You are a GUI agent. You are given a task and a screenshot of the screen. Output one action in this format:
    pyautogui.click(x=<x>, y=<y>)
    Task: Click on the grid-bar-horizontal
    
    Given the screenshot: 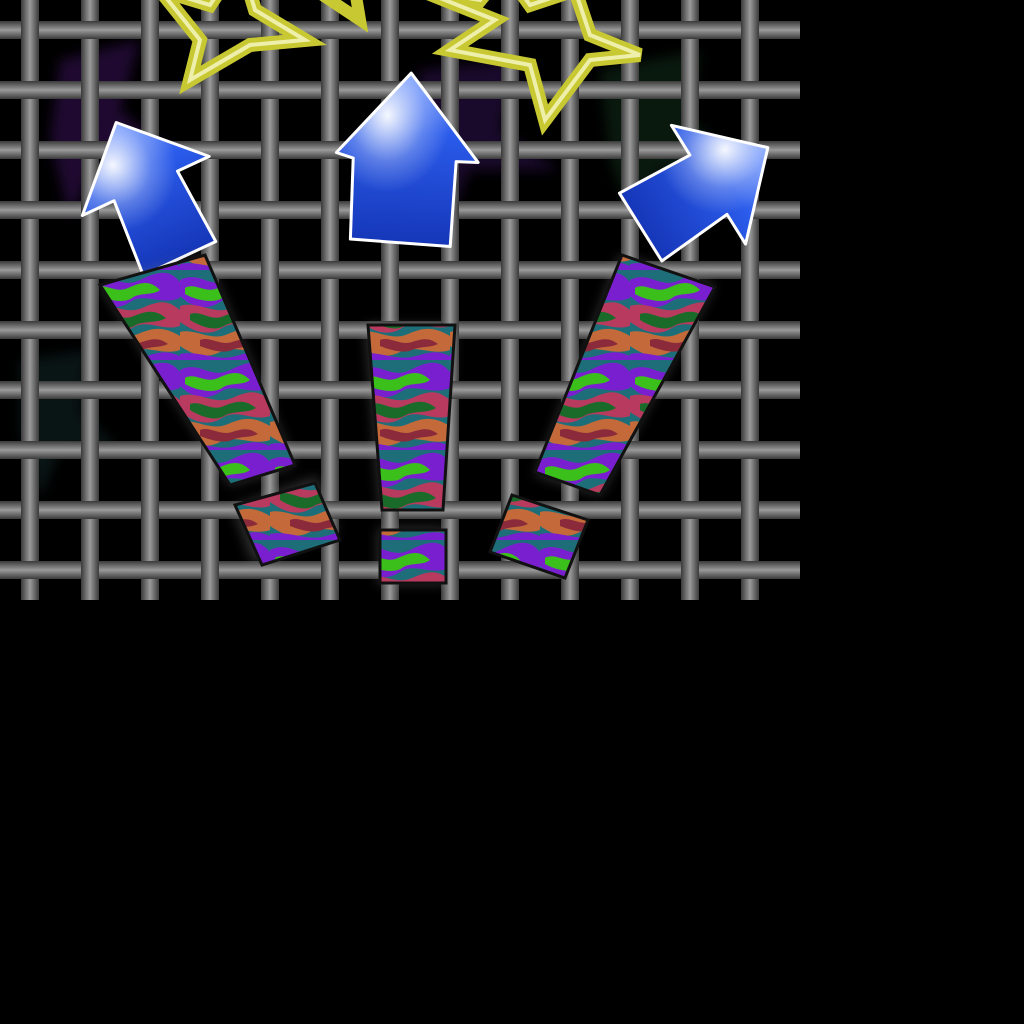 What is the action you would take?
    pyautogui.click(x=400, y=30)
    